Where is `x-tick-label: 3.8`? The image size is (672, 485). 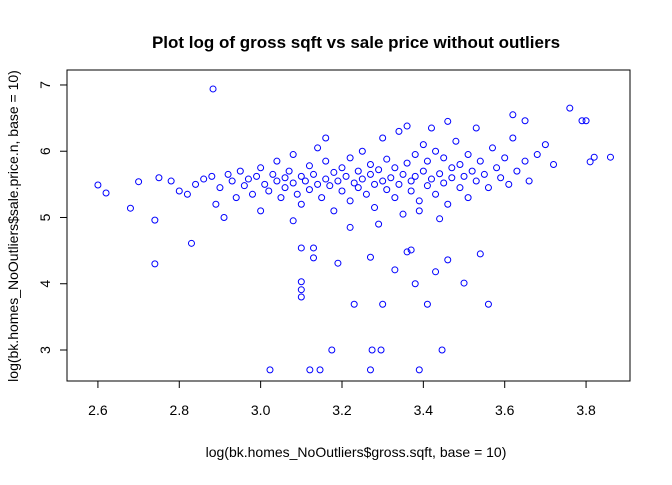
x-tick-label: 3.8 is located at coordinates (586, 410).